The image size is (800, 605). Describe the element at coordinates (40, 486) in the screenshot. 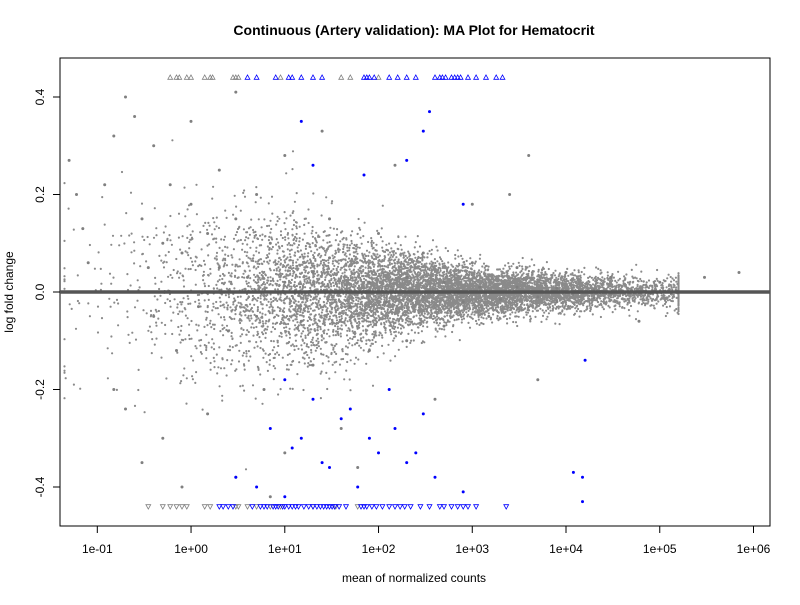

I see `y-tick-label: -0.4` at that location.